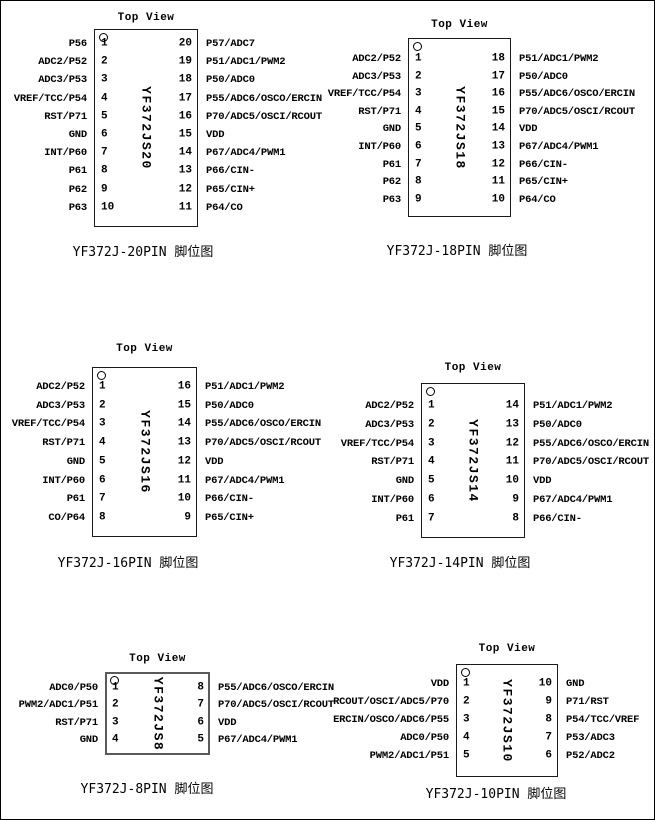 The width and height of the screenshot is (655, 820). Describe the element at coordinates (185, 61) in the screenshot. I see `pin-number: 19` at that location.